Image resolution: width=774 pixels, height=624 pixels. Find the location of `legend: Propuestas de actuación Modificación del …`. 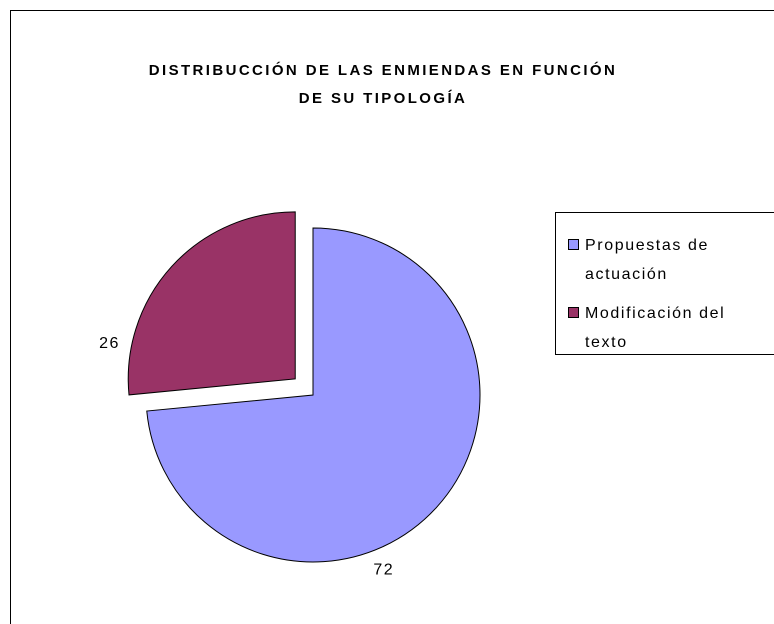

legend: Propuestas de actuación Modificación del … is located at coordinates (664, 283).